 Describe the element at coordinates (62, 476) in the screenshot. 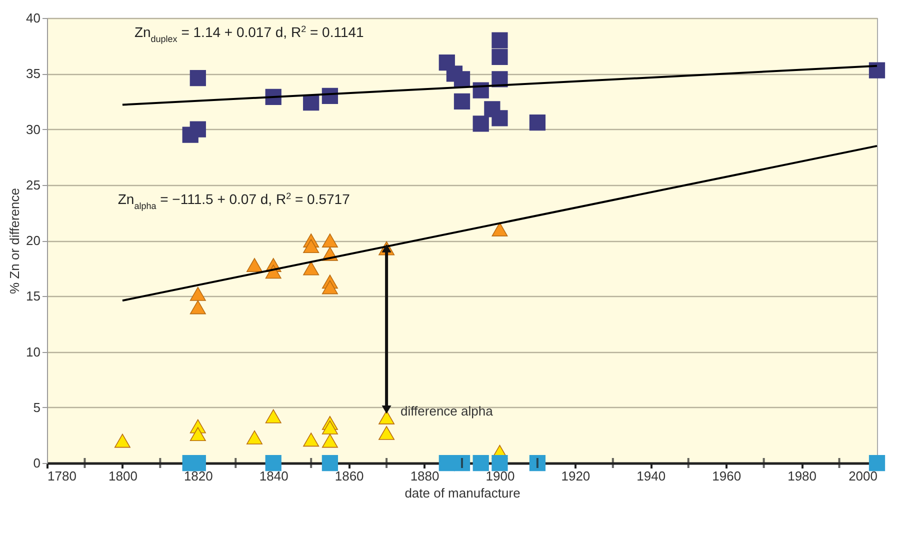

I see `x-tick-label: 1780` at that location.